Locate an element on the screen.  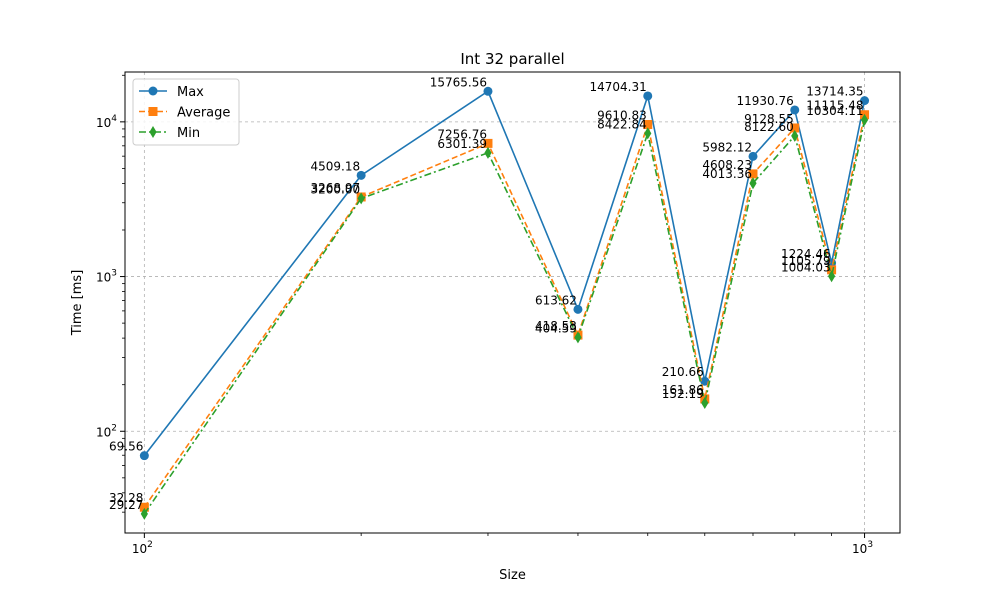
data-label: 4509.18 is located at coordinates (336, 166).